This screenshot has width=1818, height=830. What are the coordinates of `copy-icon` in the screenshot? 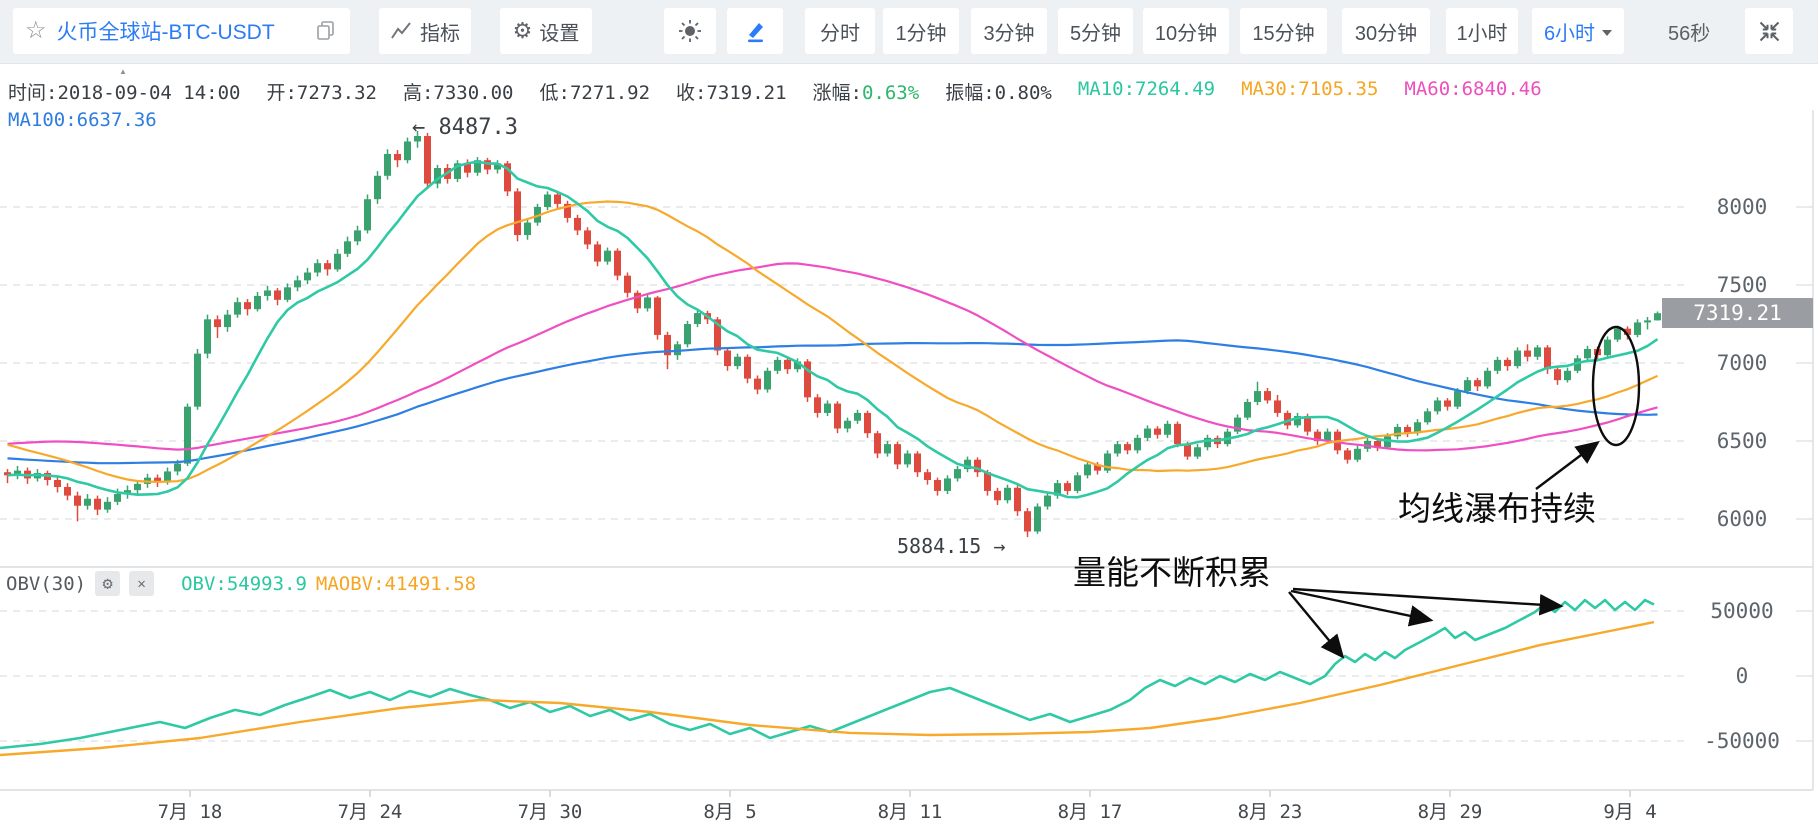 It's located at (326, 31).